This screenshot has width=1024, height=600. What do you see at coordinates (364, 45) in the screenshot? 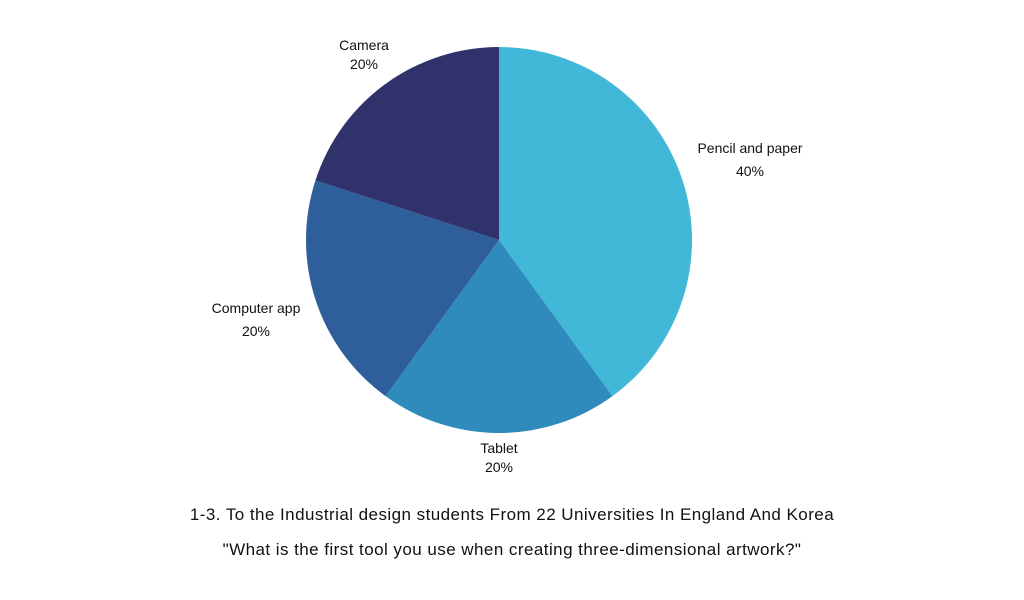
I see `slice-name: Camera` at bounding box center [364, 45].